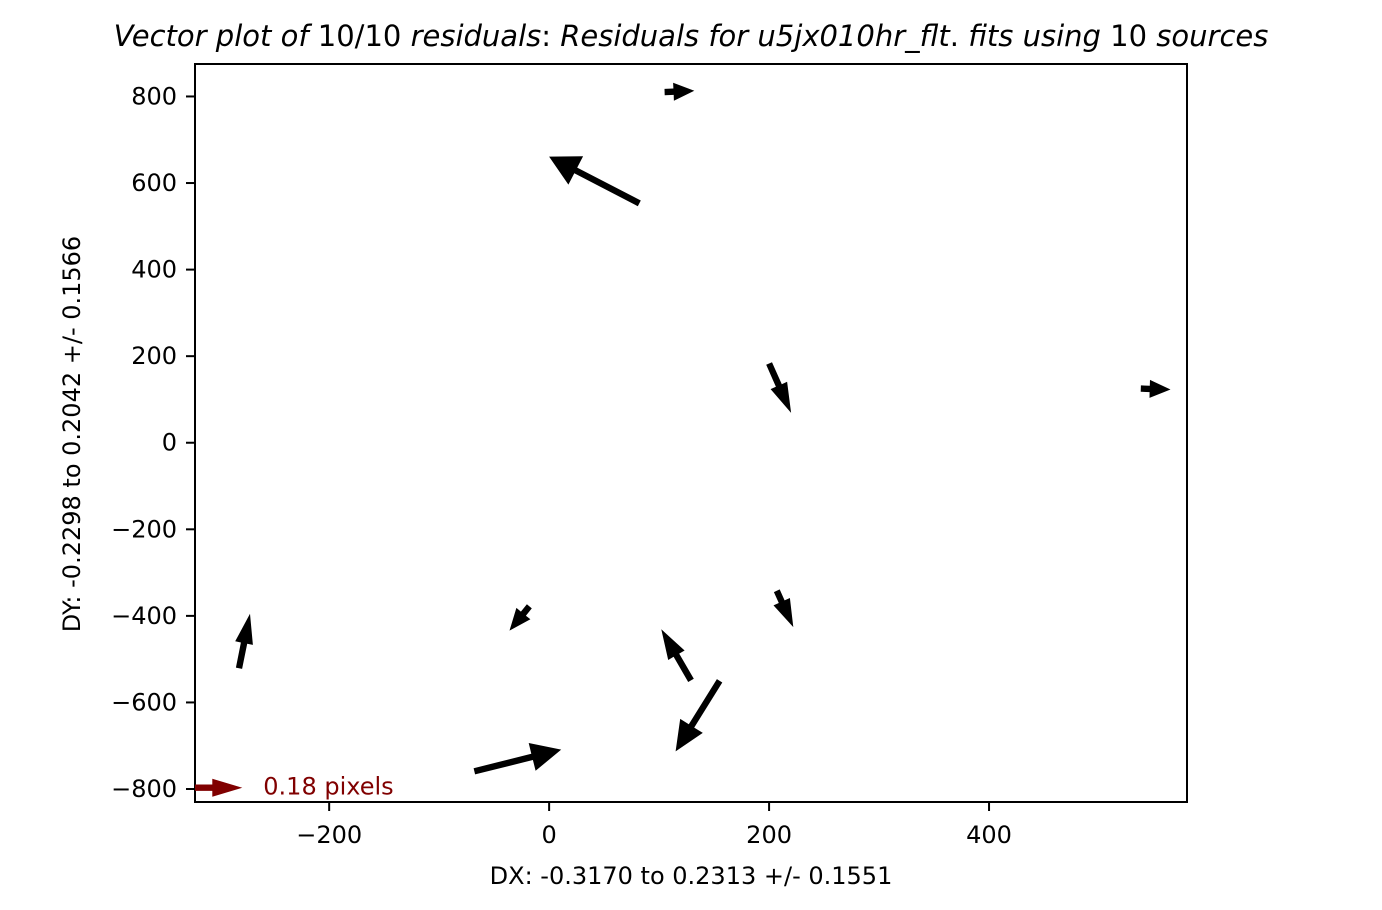 Image resolution: width=1382 pixels, height=910 pixels. What do you see at coordinates (144, 529) in the screenshot?
I see `y-tick-label: −200` at bounding box center [144, 529].